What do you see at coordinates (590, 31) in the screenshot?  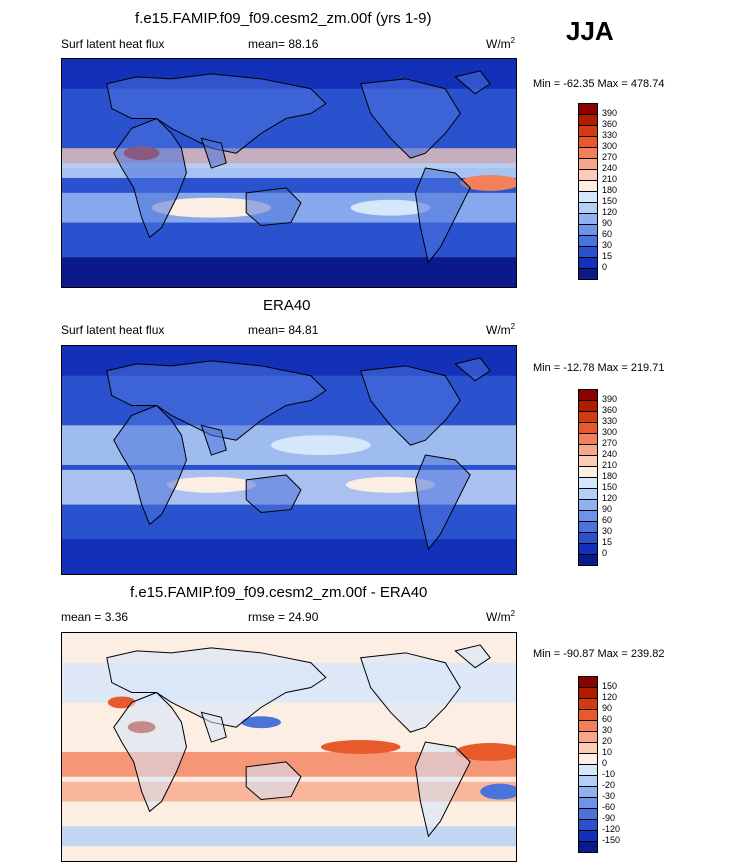 I see `season-label: JJA` at bounding box center [590, 31].